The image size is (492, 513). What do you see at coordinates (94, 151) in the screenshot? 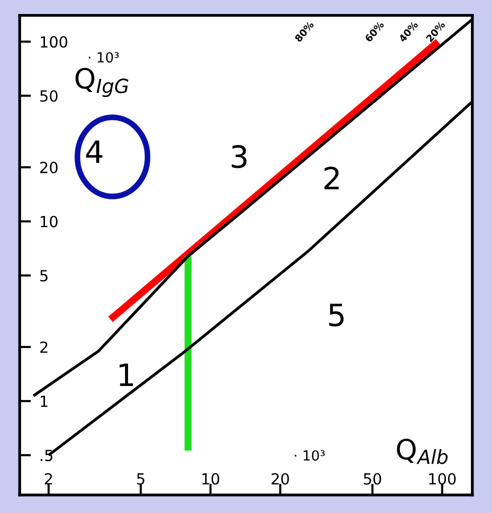
I see `annotation: 4` at bounding box center [94, 151].